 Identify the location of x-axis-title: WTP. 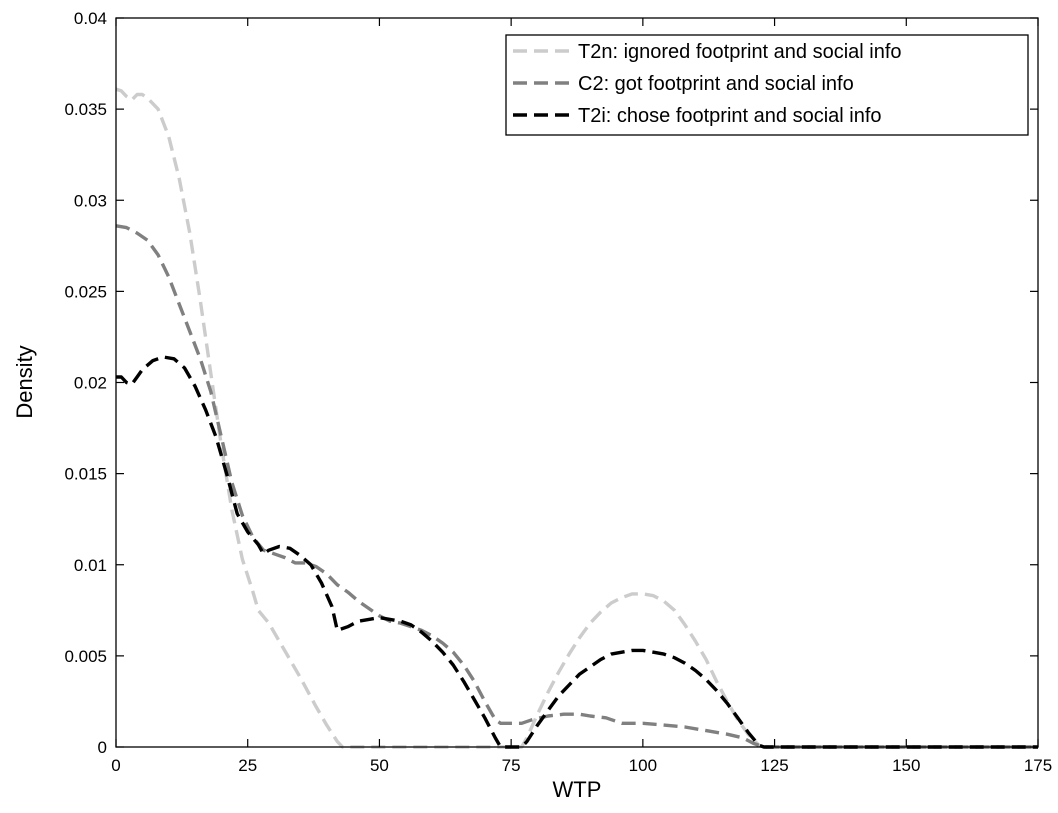
(577, 789).